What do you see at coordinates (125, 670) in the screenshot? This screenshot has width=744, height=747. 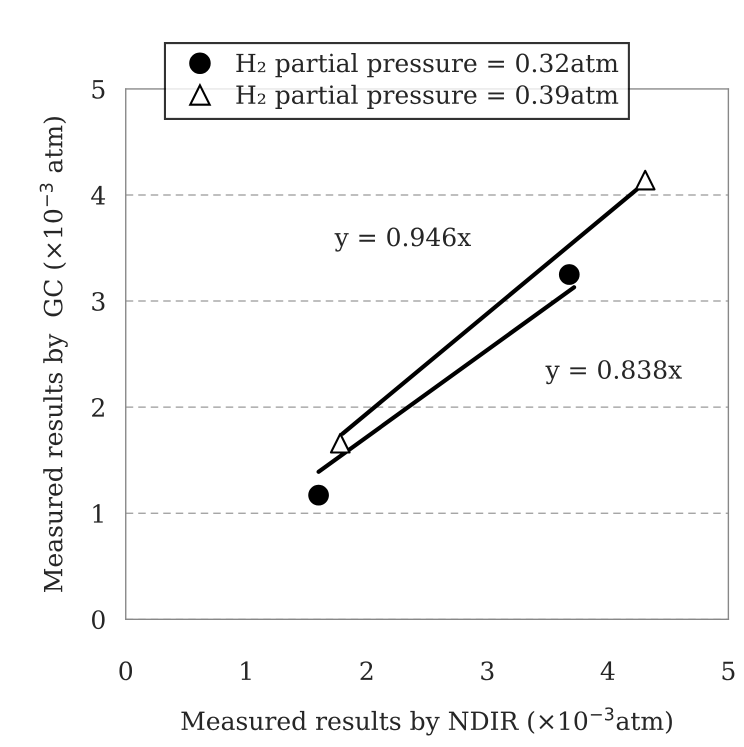 I see `x-tick-label: 0` at bounding box center [125, 670].